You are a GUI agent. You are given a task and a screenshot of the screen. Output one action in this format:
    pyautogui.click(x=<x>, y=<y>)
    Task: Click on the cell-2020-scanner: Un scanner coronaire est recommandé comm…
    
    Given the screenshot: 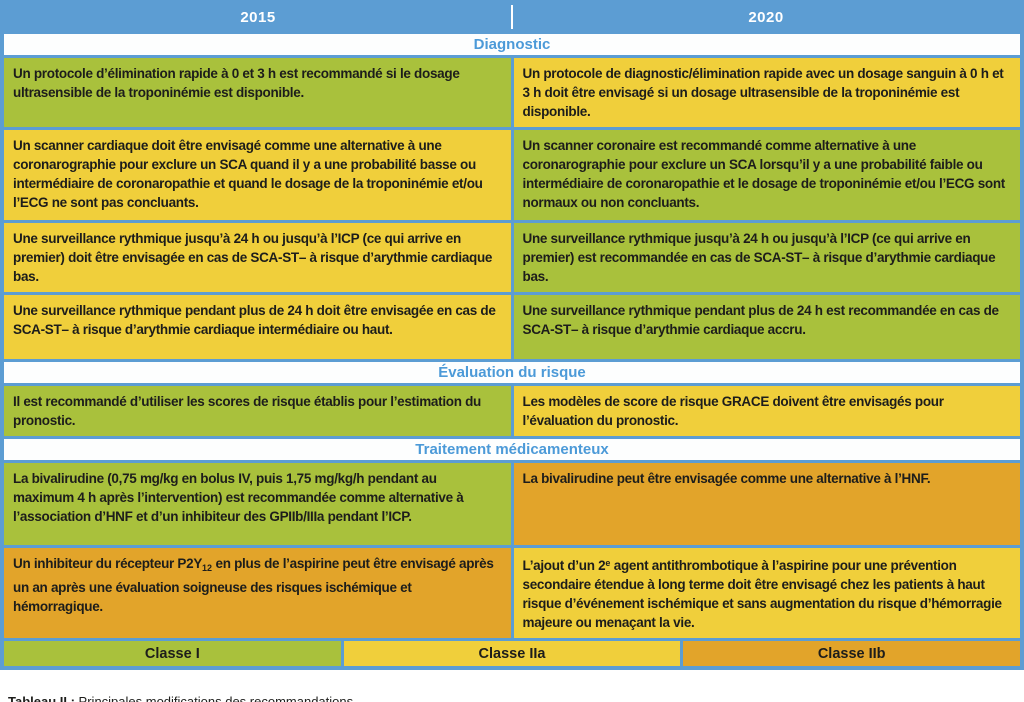 What is the action you would take?
    pyautogui.click(x=766, y=175)
    